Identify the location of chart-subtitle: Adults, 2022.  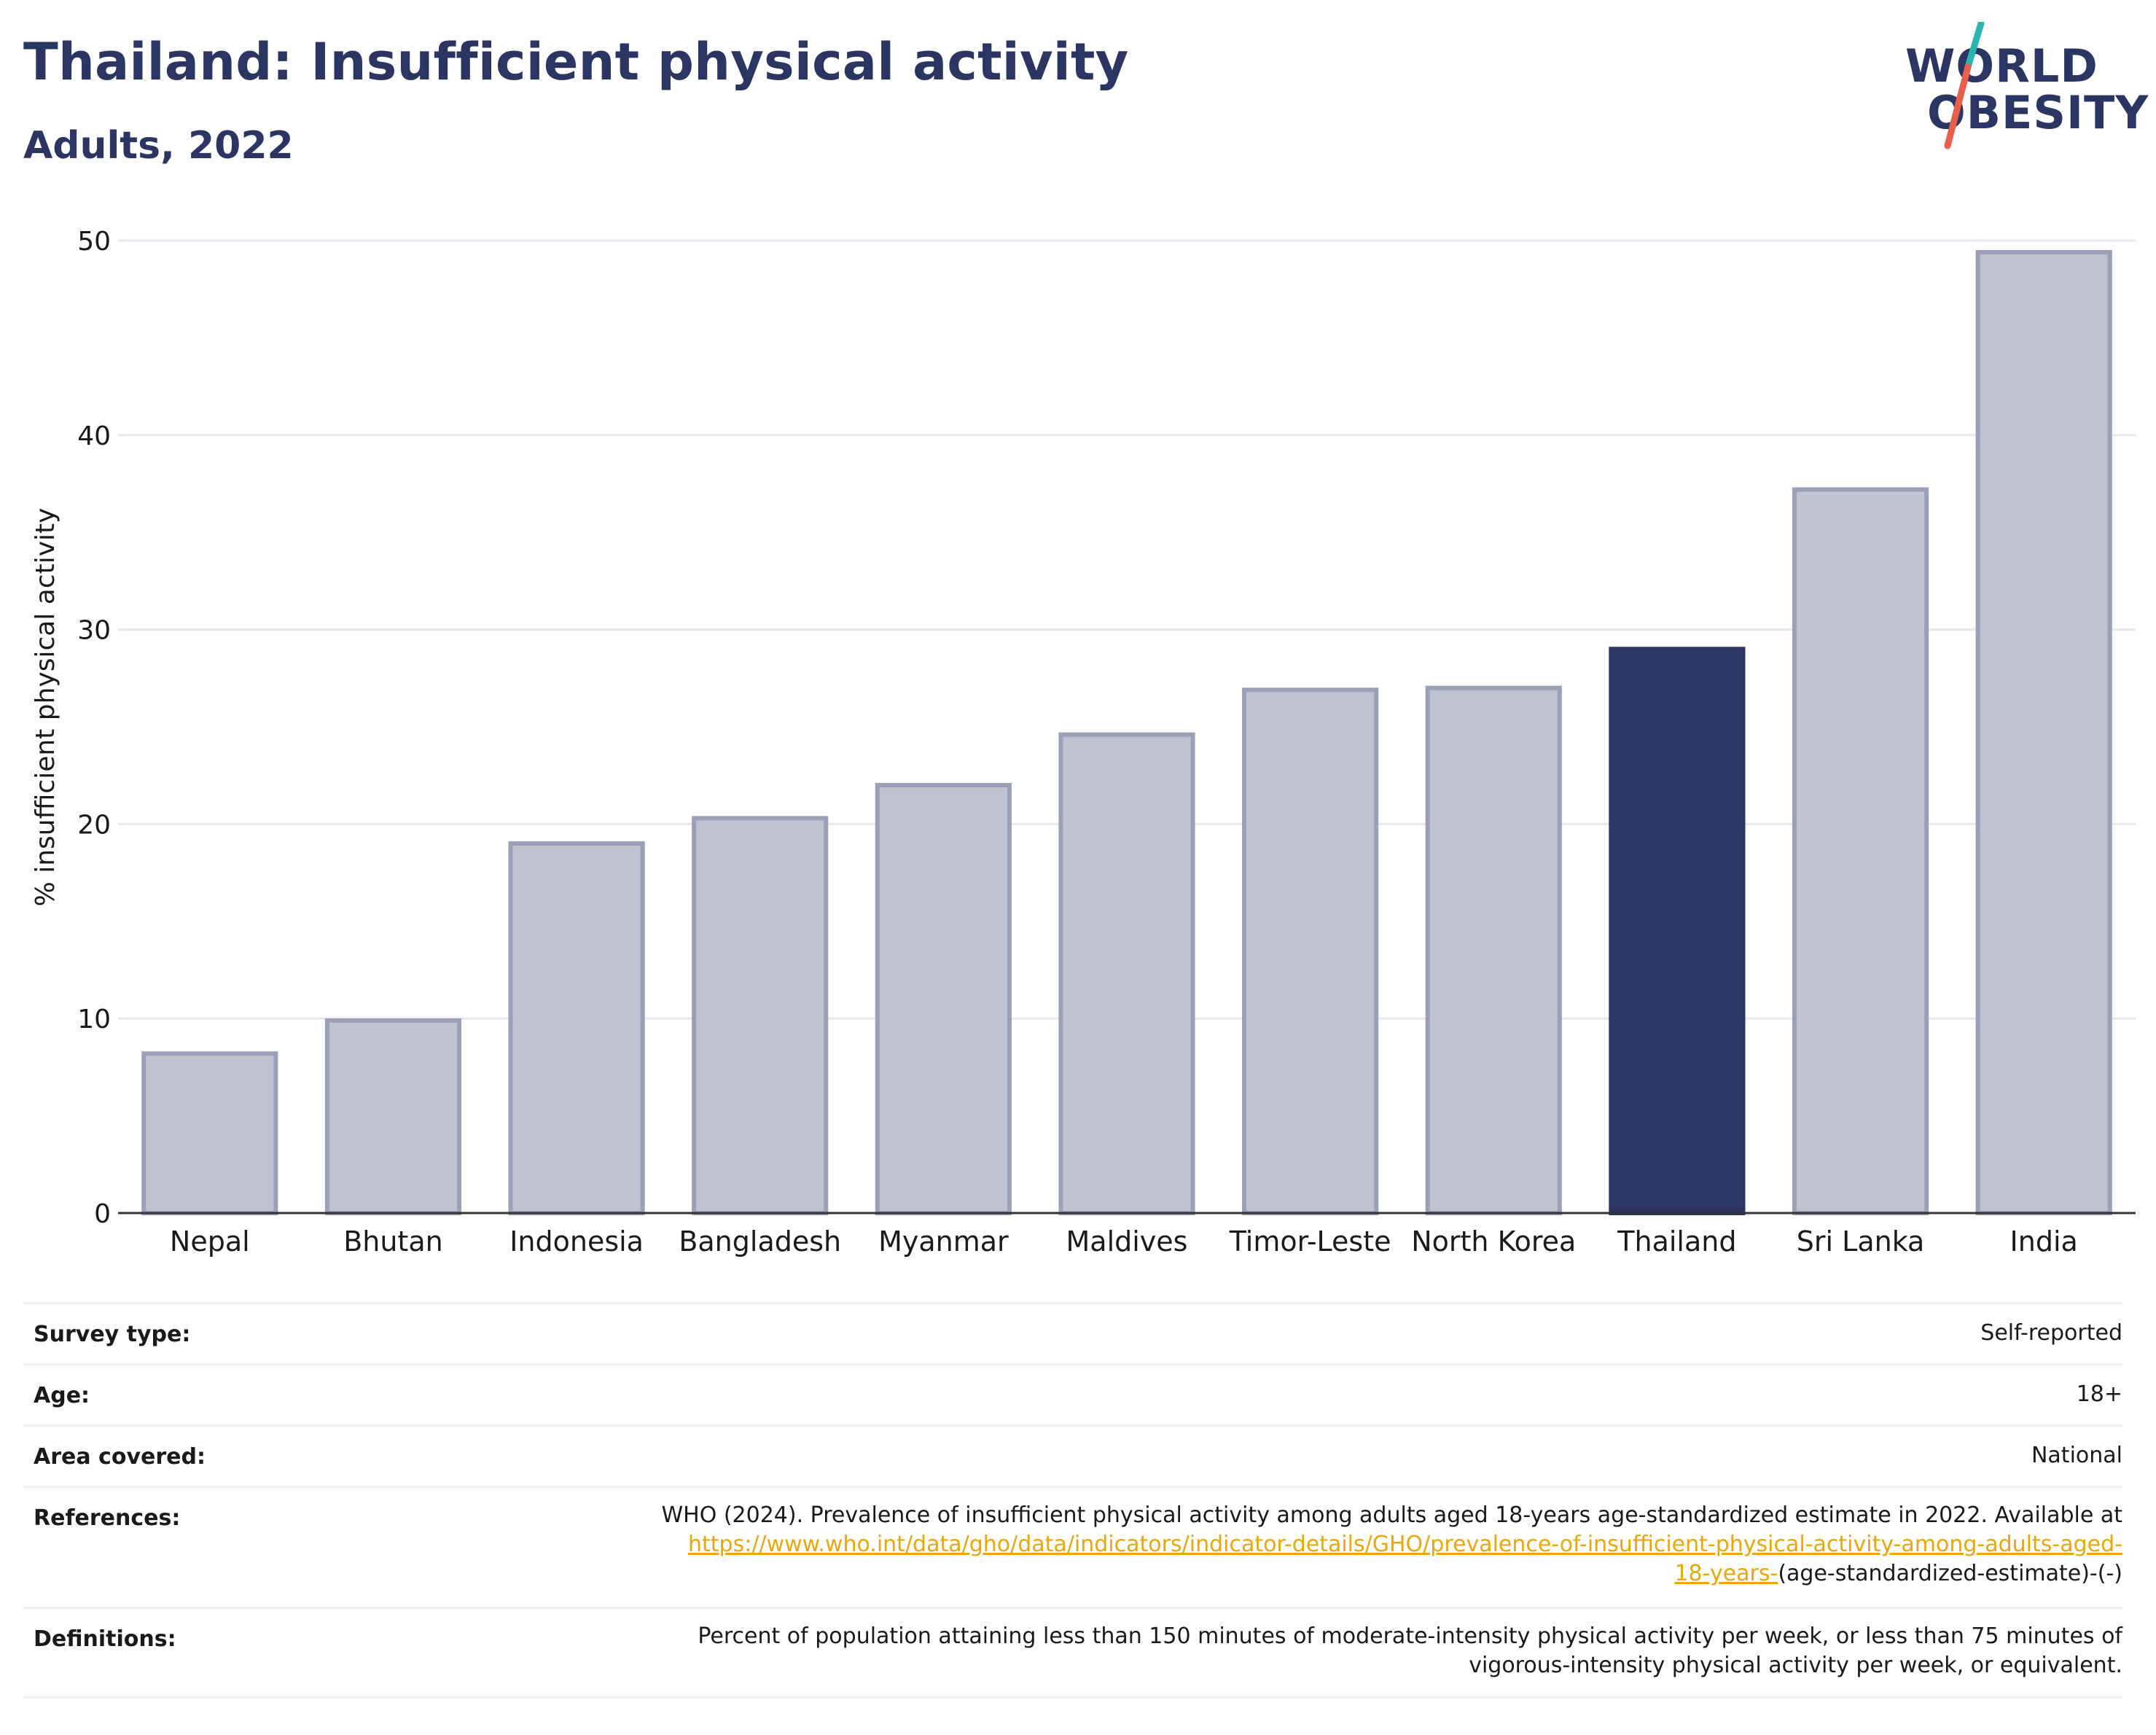
(158, 146).